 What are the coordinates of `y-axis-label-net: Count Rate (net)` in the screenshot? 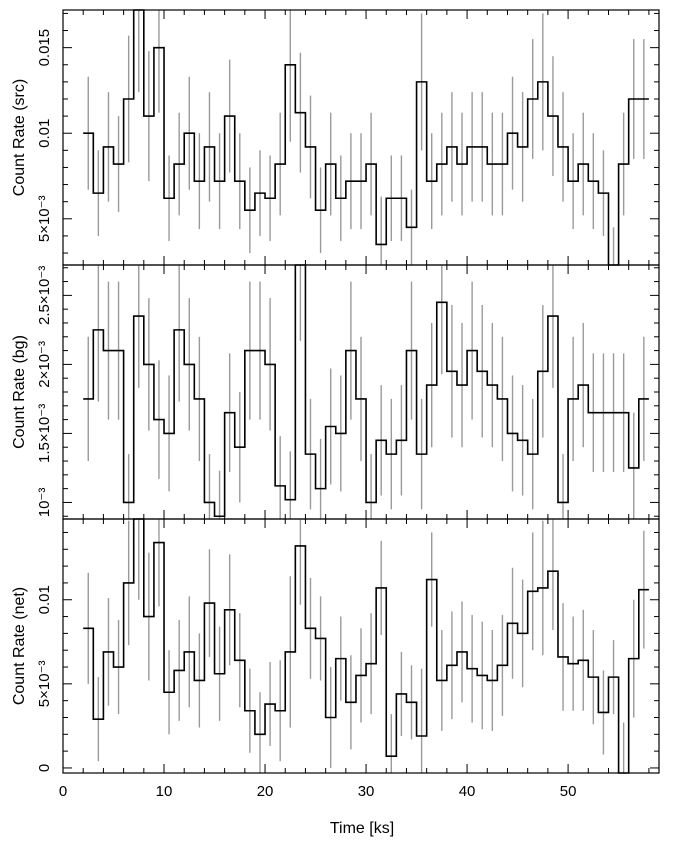 It's located at (19, 646).